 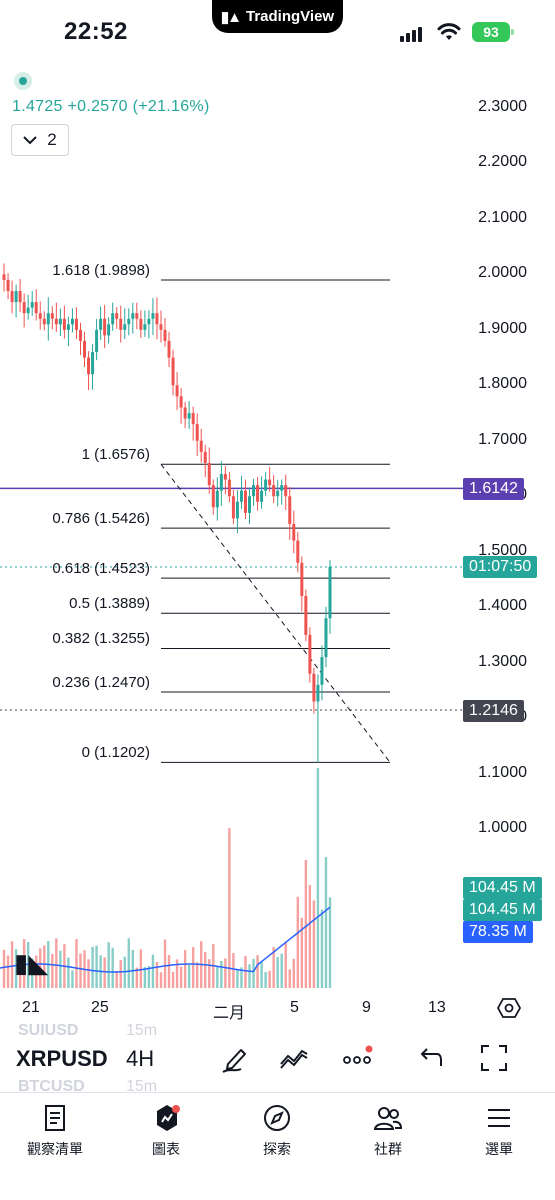 What do you see at coordinates (499, 1149) in the screenshot?
I see `nav-menu-label: 選單` at bounding box center [499, 1149].